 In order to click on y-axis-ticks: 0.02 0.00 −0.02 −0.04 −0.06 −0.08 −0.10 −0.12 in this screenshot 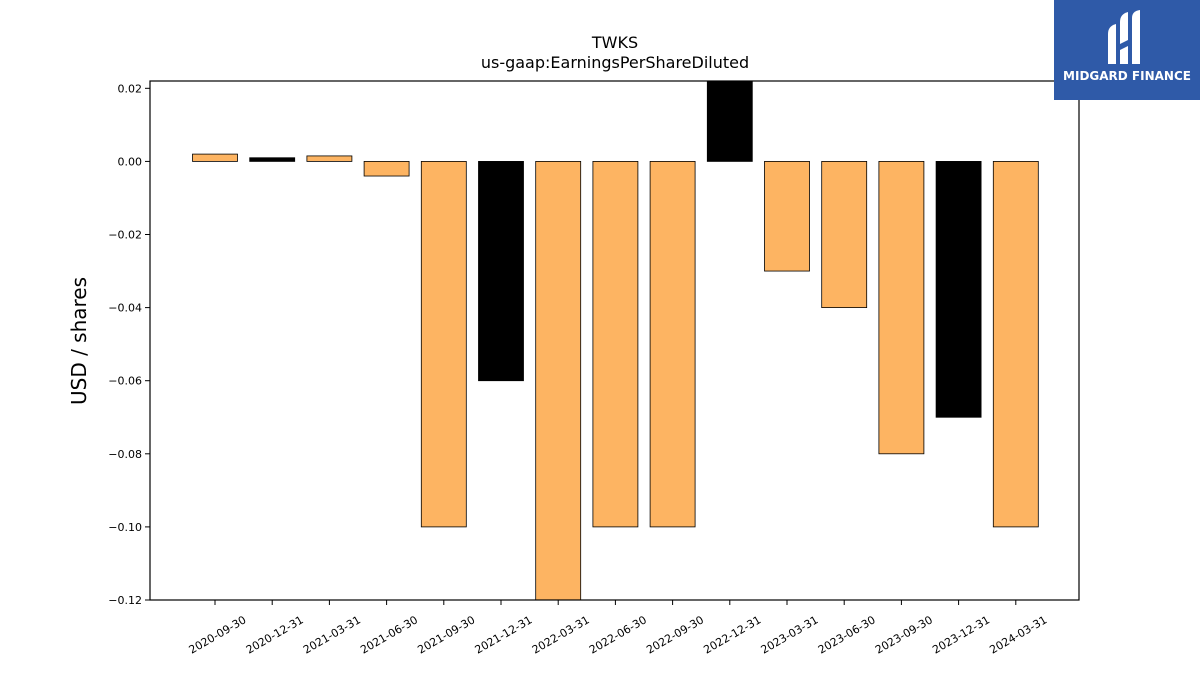, I will do `click(129, 344)`.